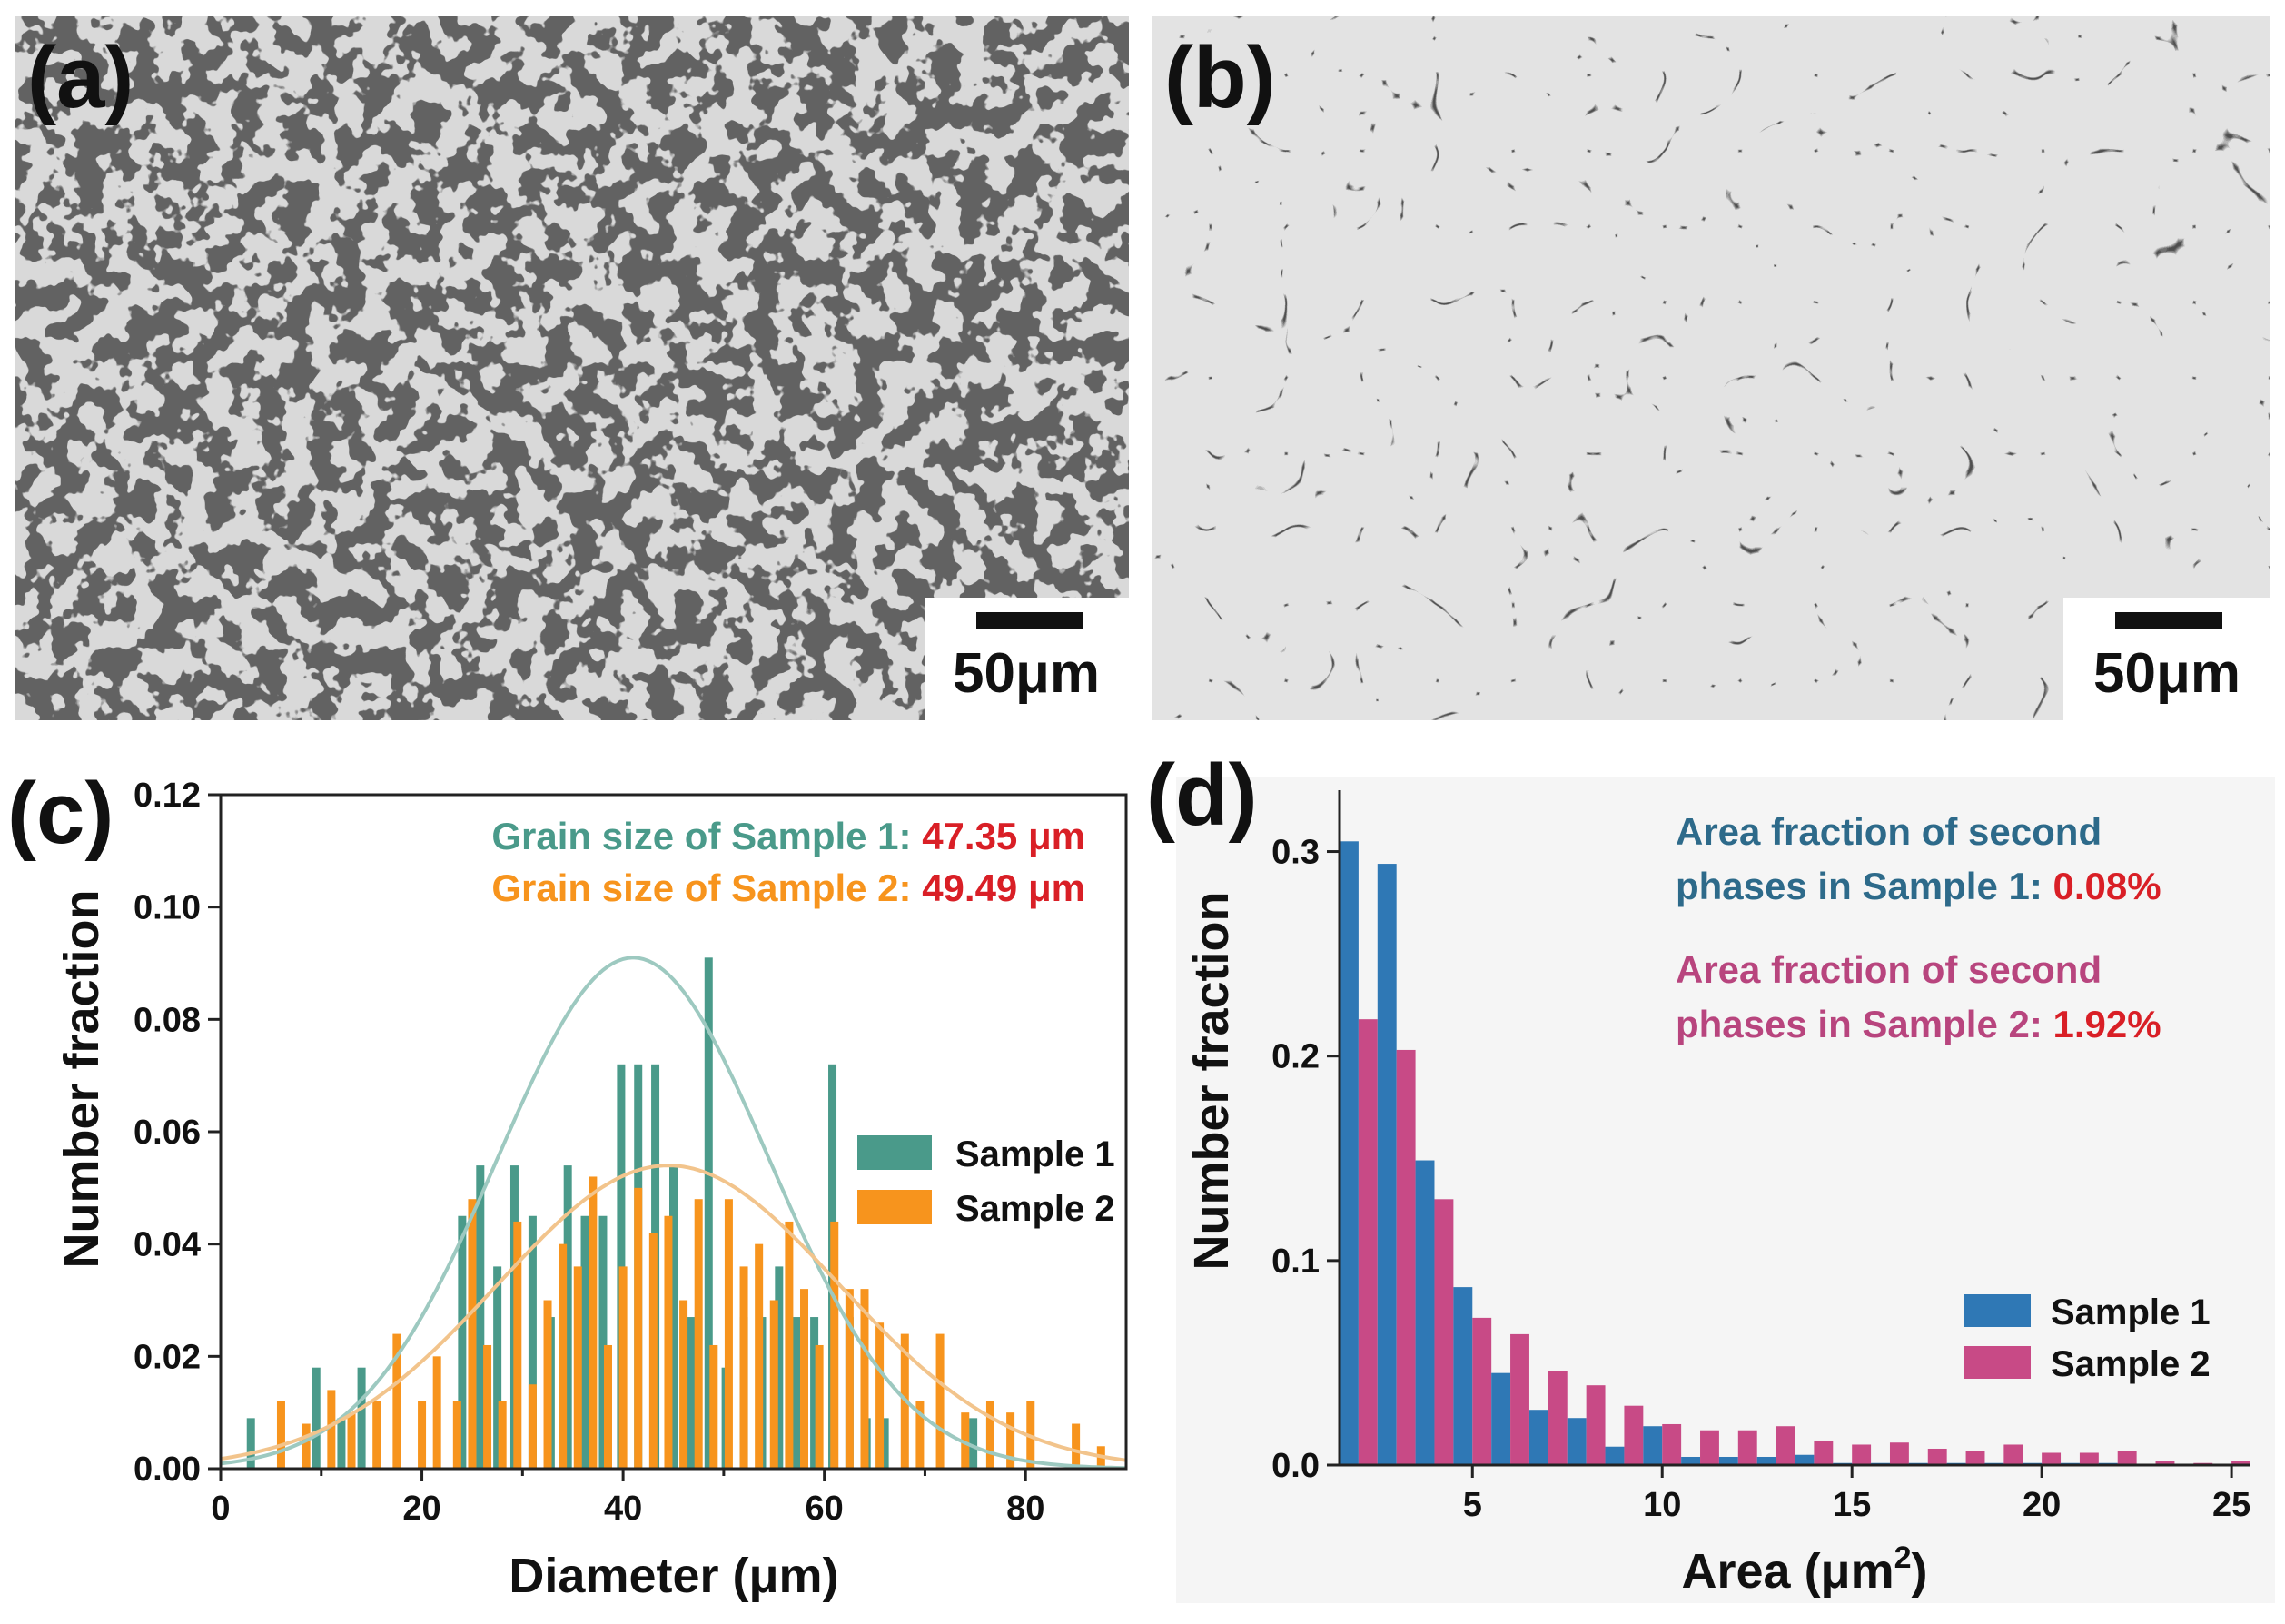 This screenshot has height=1624, width=2285. I want to click on chart-c-ytick-label: 0.04, so click(167, 1245).